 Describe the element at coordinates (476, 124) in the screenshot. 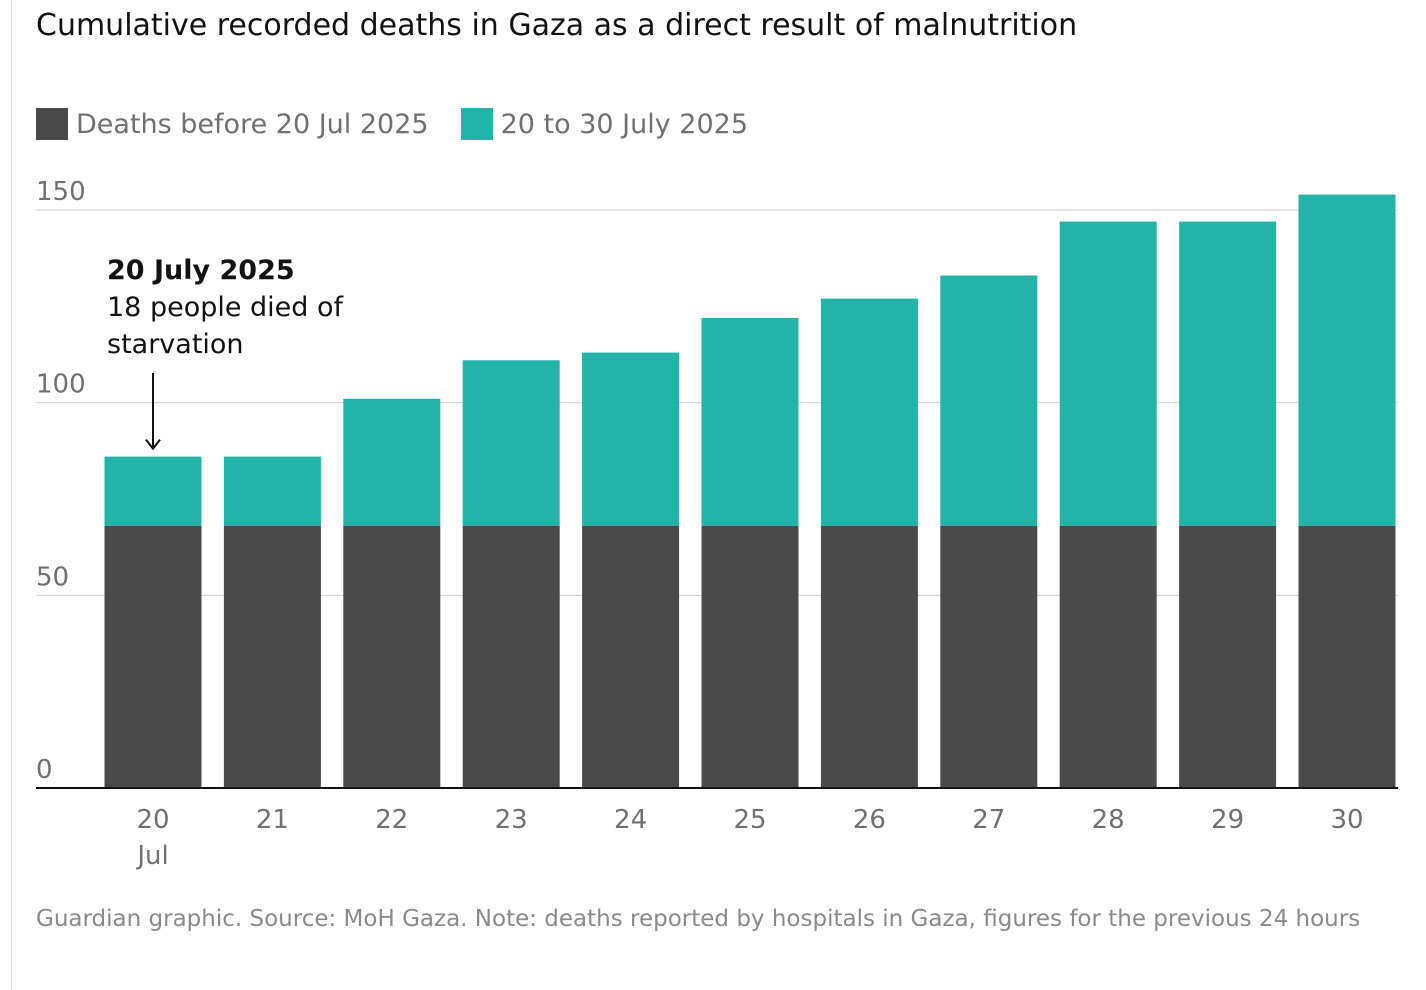

I see `legend-swatch-july` at that location.